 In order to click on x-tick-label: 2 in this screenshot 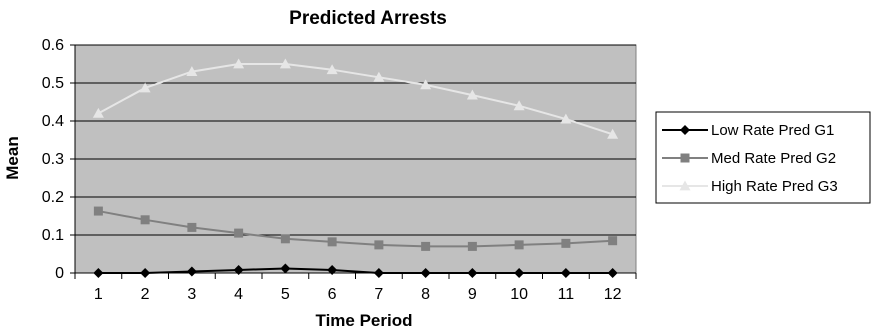, I will do `click(145, 294)`.